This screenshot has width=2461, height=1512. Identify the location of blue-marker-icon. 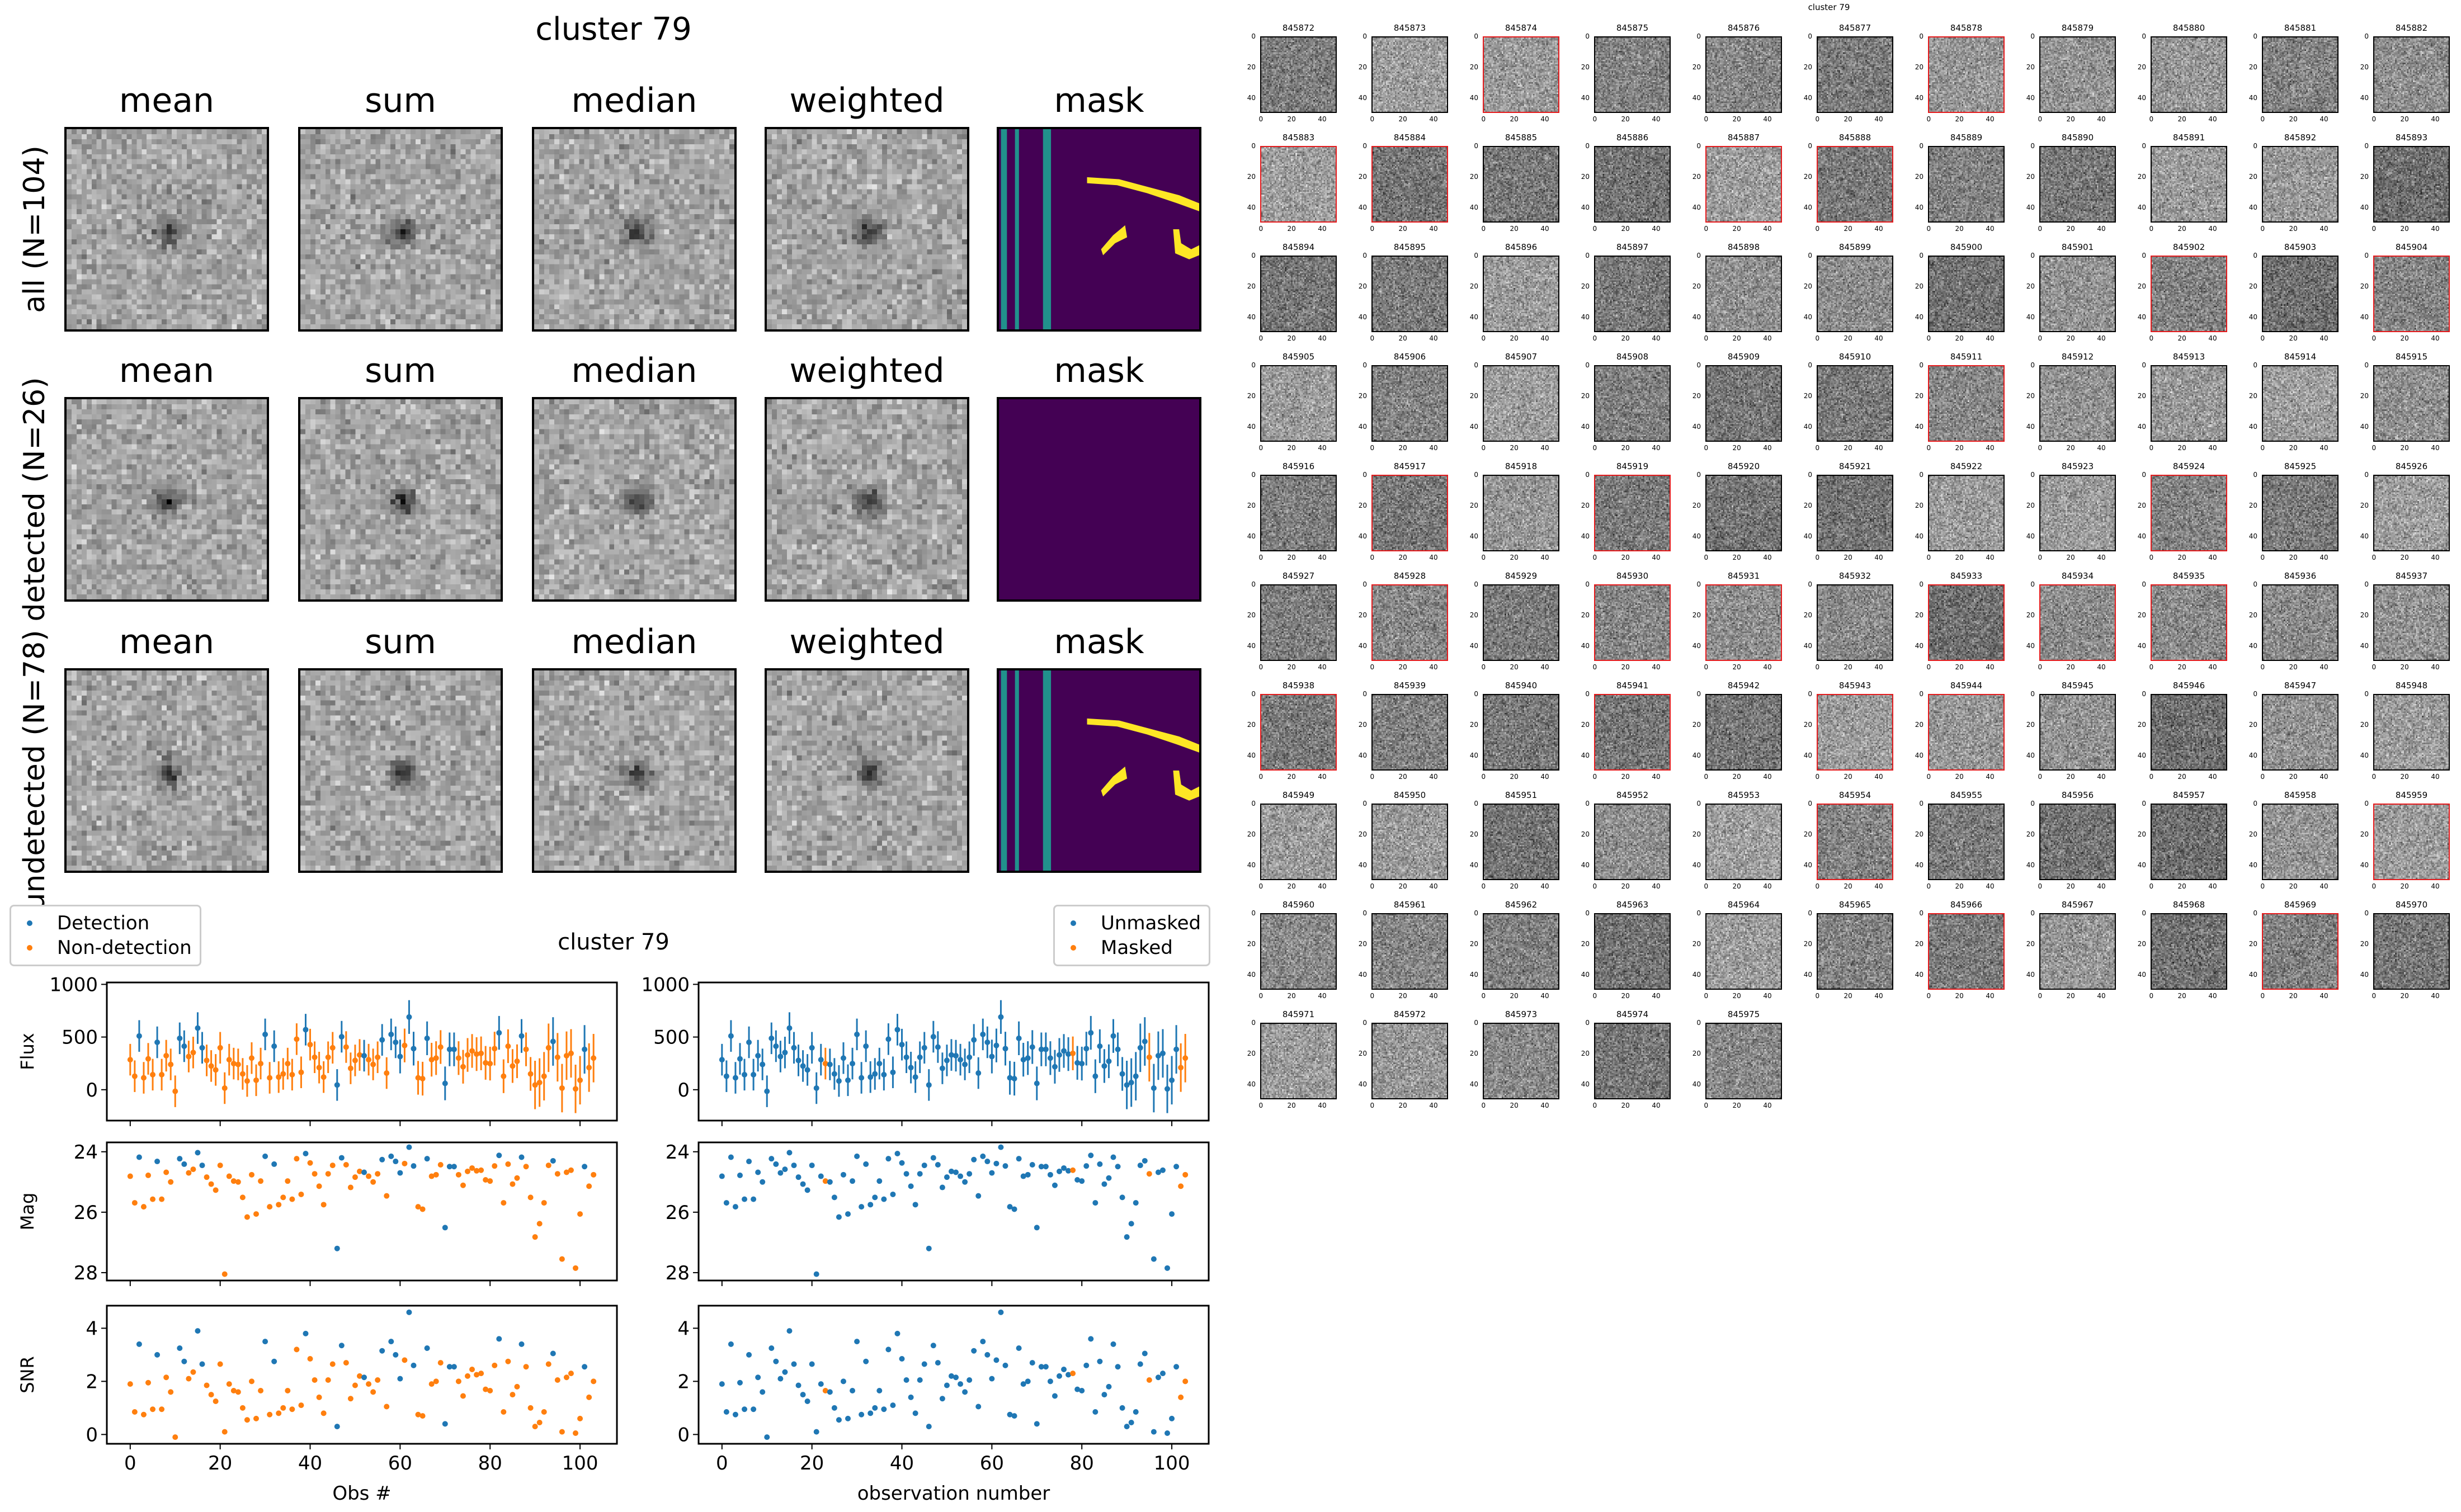
(1073, 923).